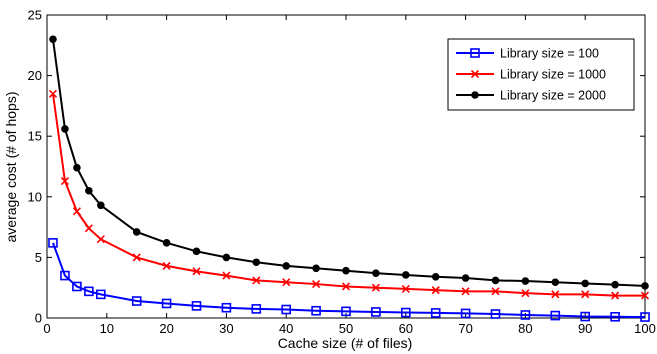 Image resolution: width=657 pixels, height=354 pixels. I want to click on x-tick-label: 40, so click(286, 328).